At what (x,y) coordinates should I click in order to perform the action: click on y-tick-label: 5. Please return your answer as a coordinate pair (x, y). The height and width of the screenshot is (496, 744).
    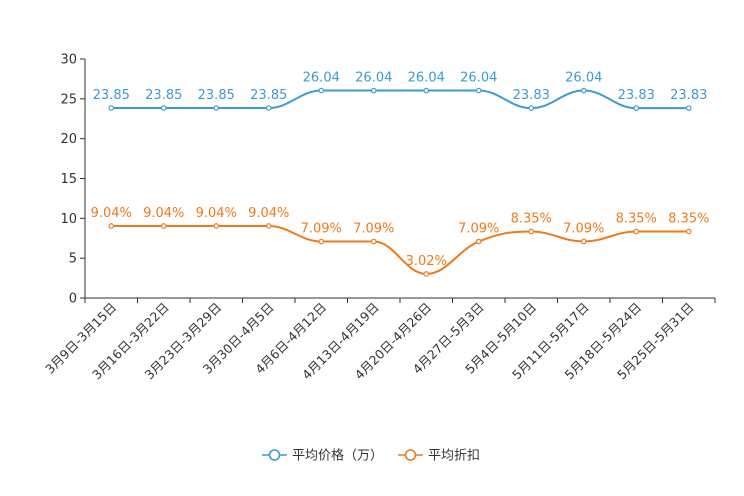
    Looking at the image, I should click on (73, 259).